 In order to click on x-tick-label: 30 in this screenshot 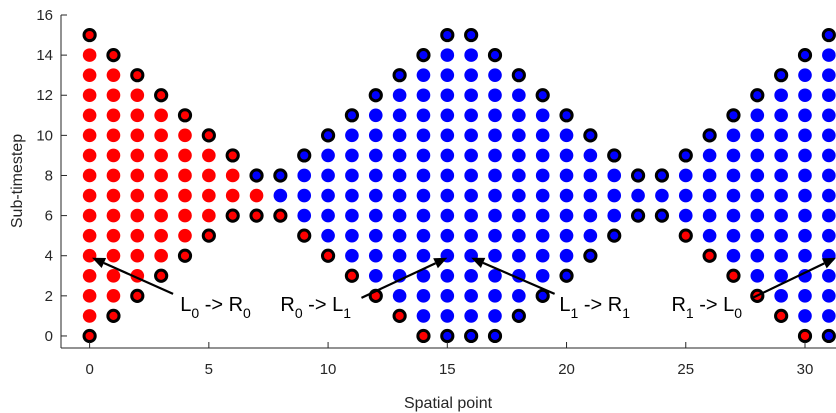, I will do `click(805, 369)`.